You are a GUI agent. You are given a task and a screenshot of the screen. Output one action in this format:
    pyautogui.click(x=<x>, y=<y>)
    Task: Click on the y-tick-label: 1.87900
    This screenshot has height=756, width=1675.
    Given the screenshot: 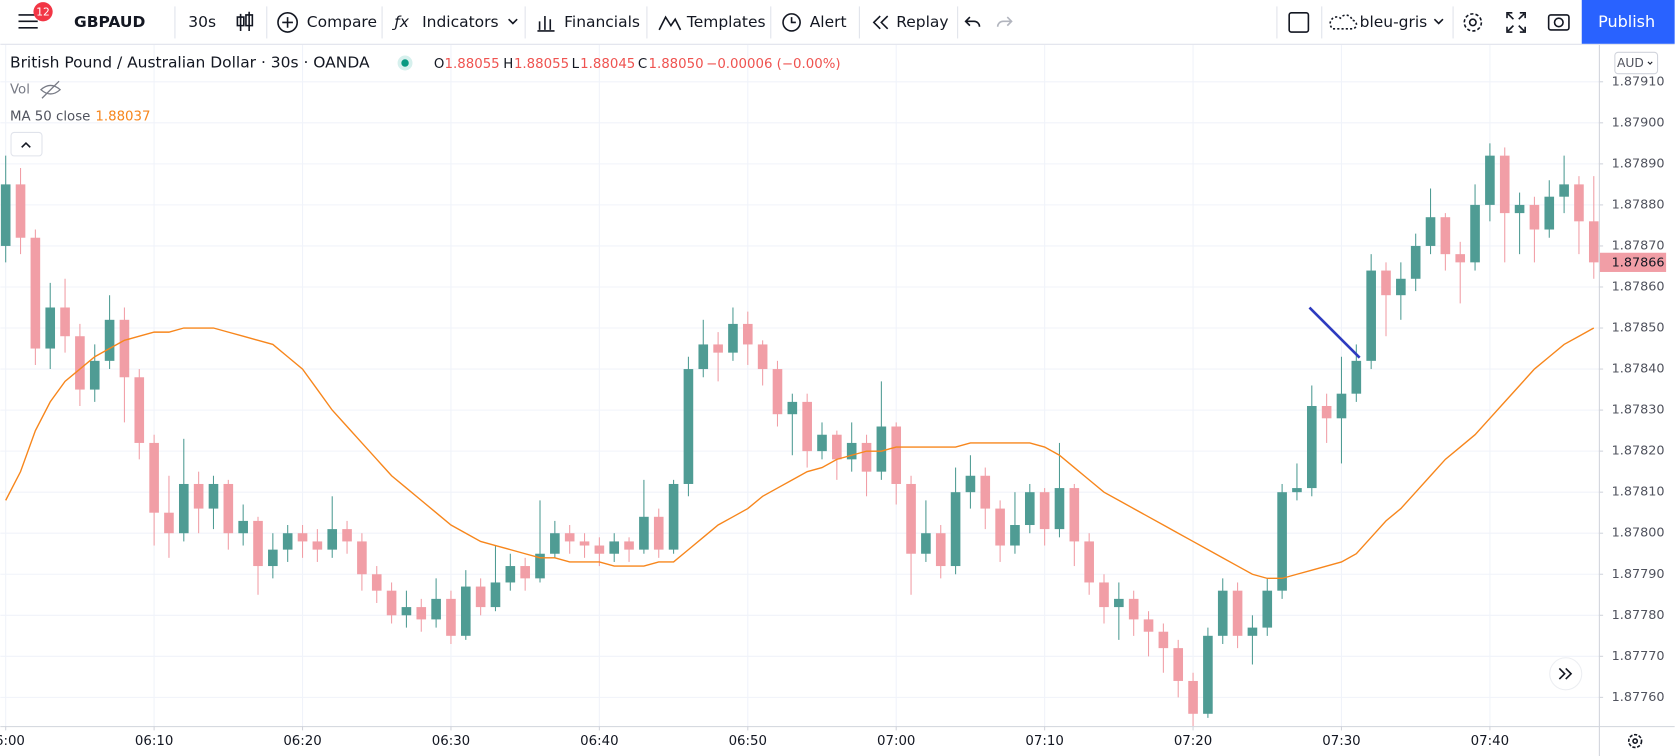 What is the action you would take?
    pyautogui.click(x=1638, y=122)
    